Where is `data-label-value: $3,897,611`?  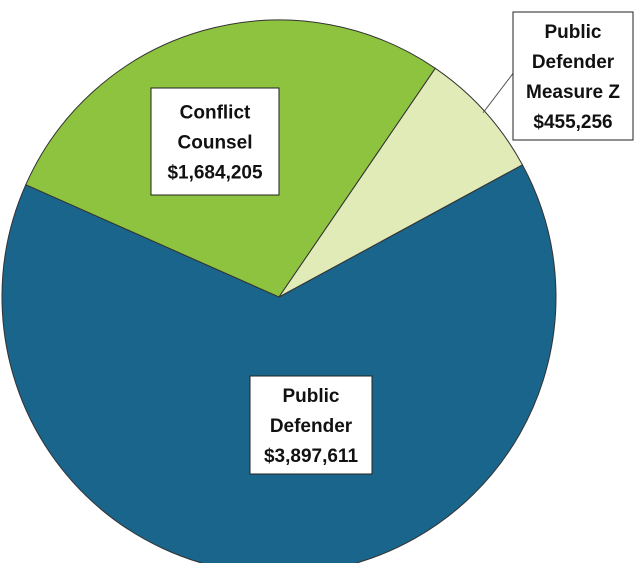
data-label-value: $3,897,611 is located at coordinates (311, 456).